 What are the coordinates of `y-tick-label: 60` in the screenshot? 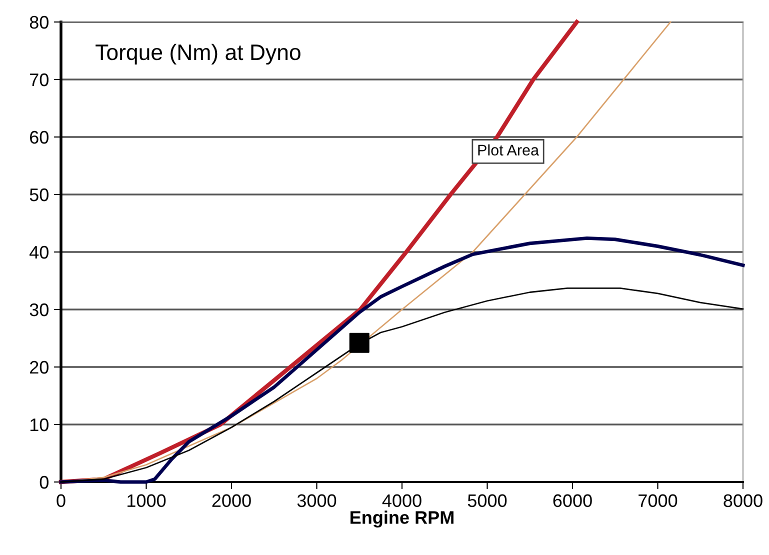 It's located at (39, 137).